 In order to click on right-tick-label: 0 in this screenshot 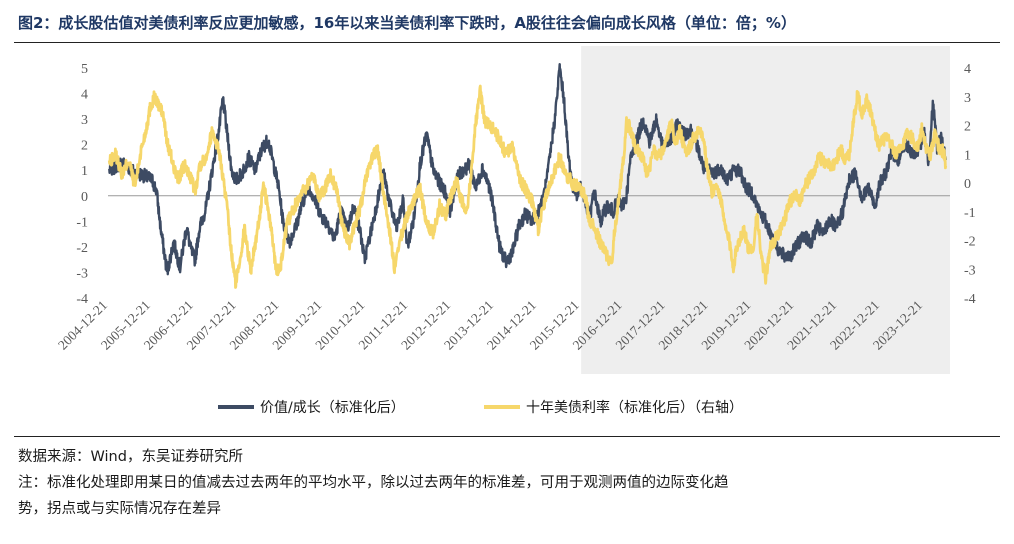, I will do `click(967, 184)`.